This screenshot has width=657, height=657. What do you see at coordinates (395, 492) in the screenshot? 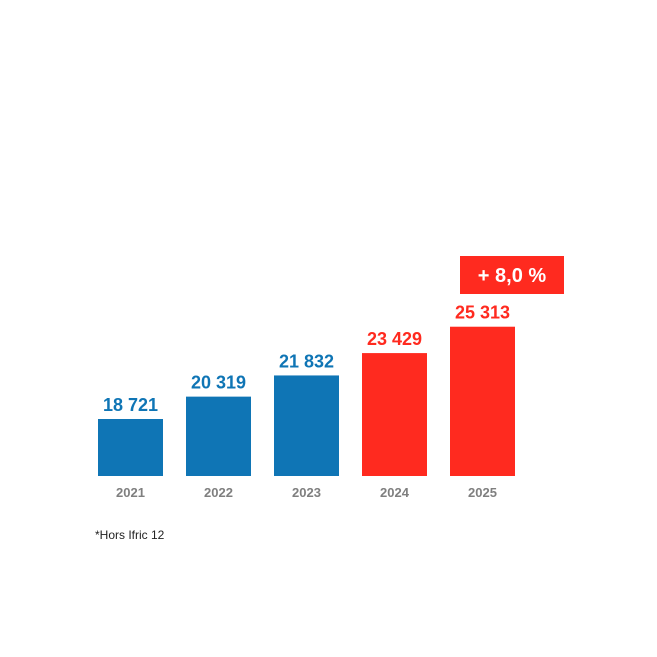
I see `x-tick-label-2024: 2024` at bounding box center [395, 492].